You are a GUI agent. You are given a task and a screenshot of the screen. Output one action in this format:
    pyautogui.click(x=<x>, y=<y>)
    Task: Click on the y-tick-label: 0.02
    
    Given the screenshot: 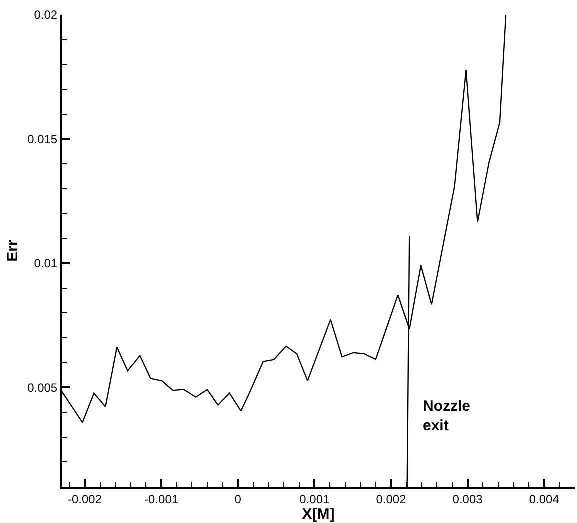 What is the action you would take?
    pyautogui.click(x=46, y=15)
    